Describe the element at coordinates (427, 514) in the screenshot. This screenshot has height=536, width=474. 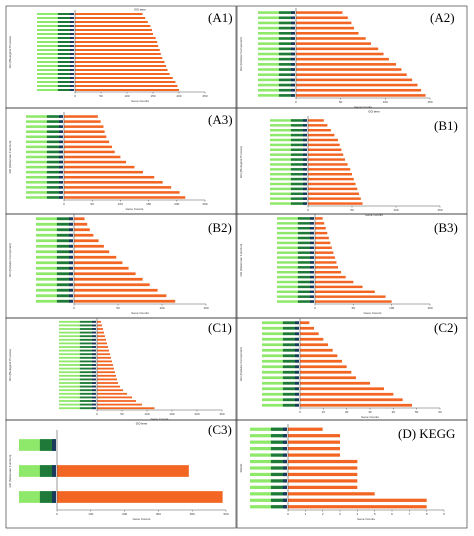
I see `x-tick-label: 8` at that location.